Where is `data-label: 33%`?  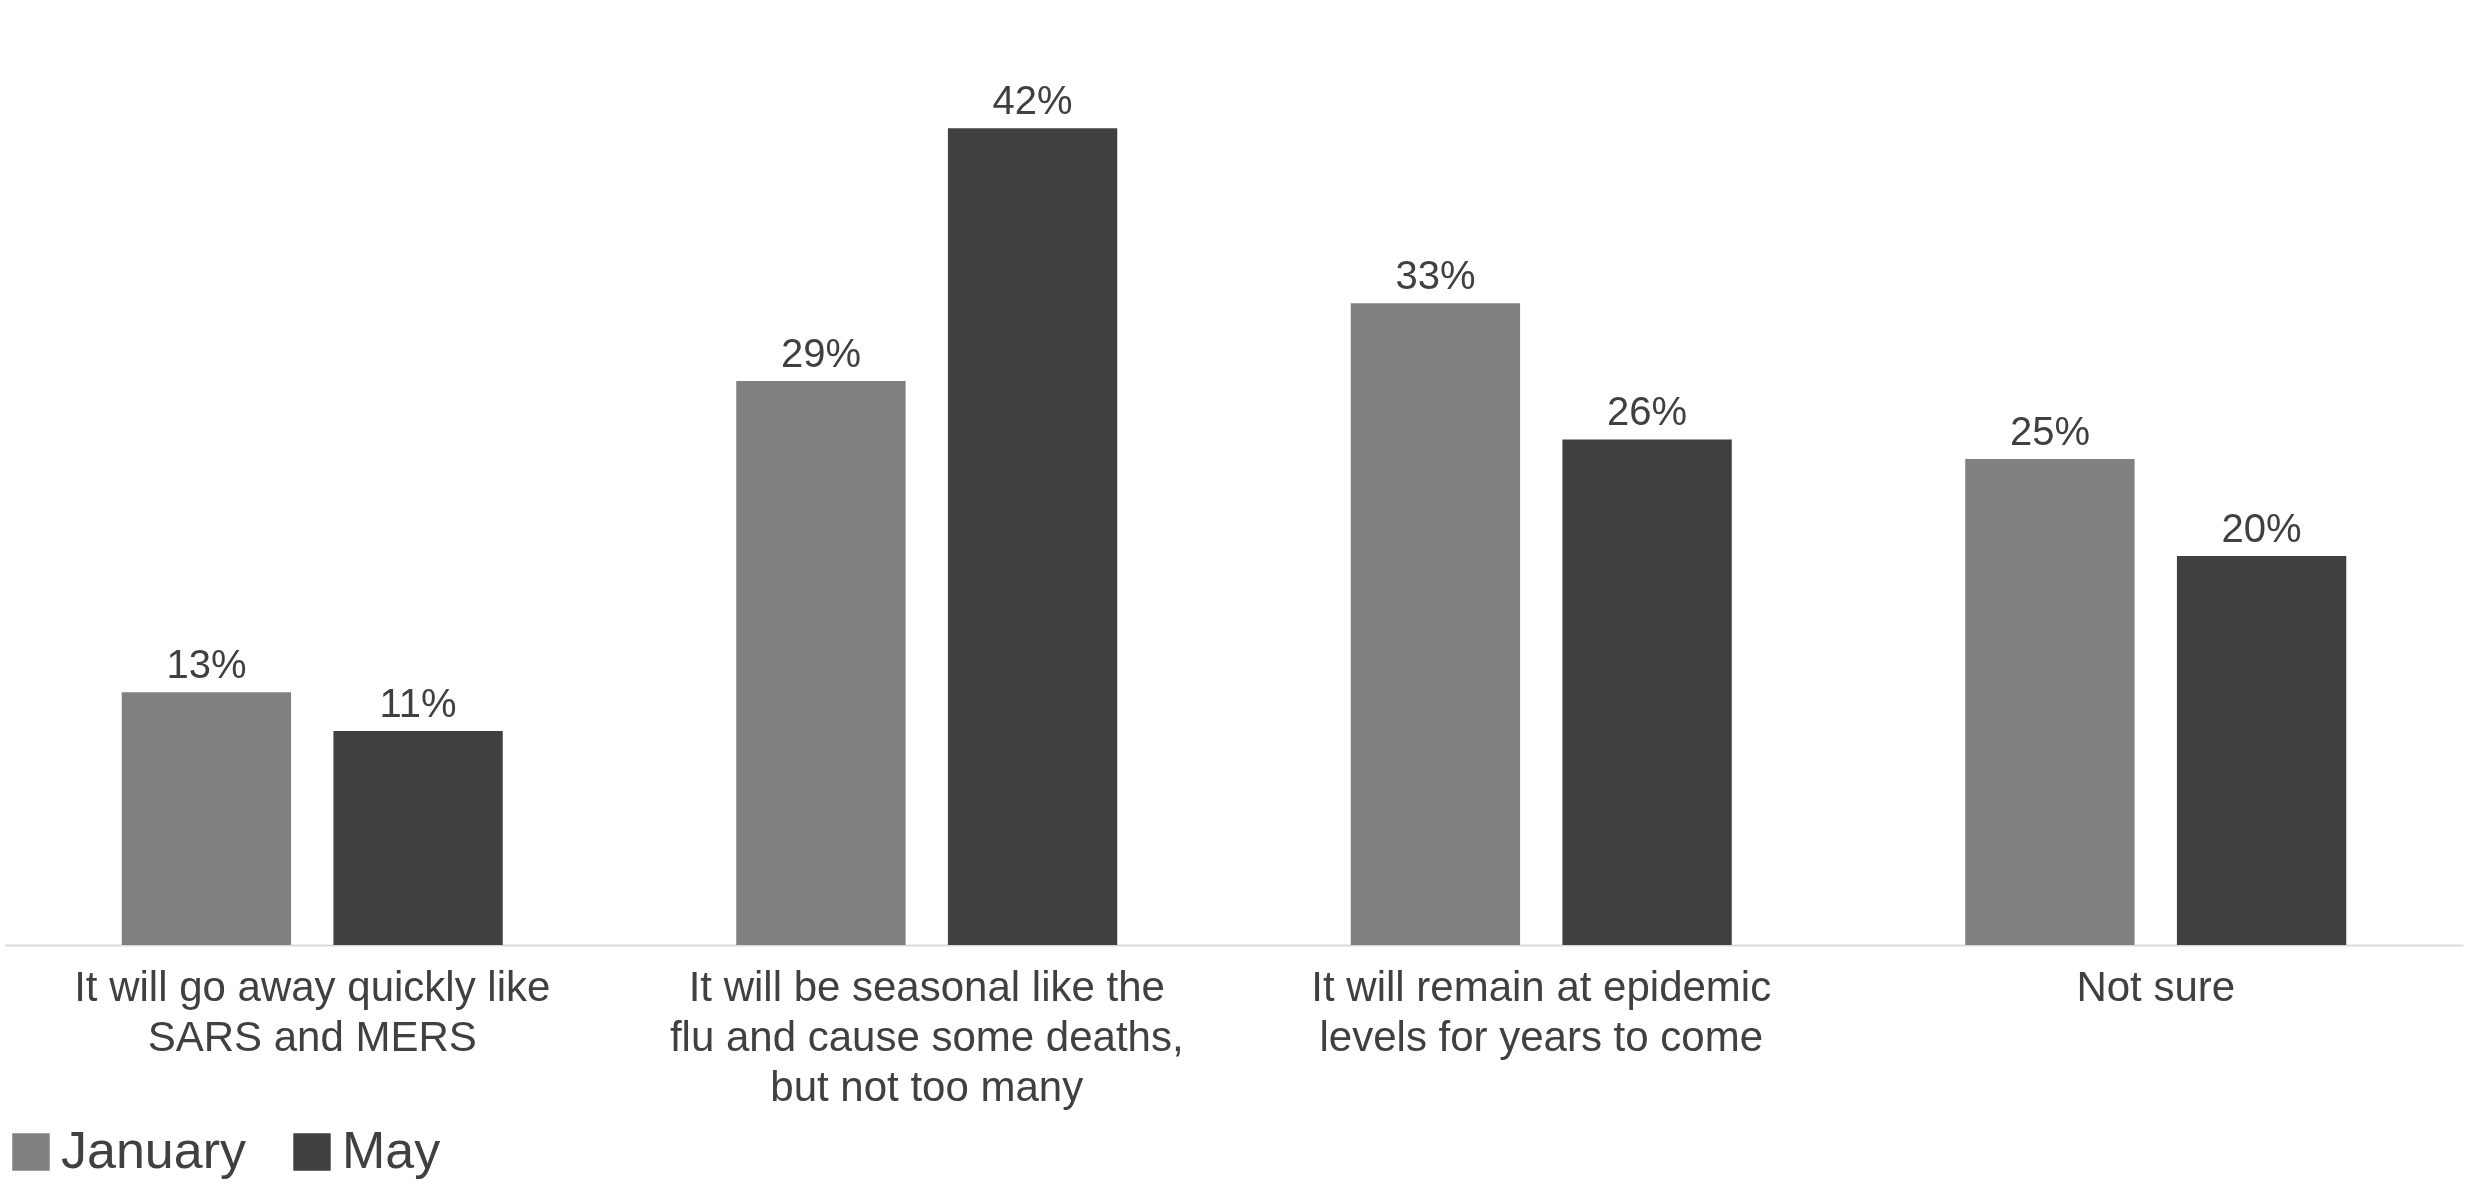
data-label: 33% is located at coordinates (1435, 275).